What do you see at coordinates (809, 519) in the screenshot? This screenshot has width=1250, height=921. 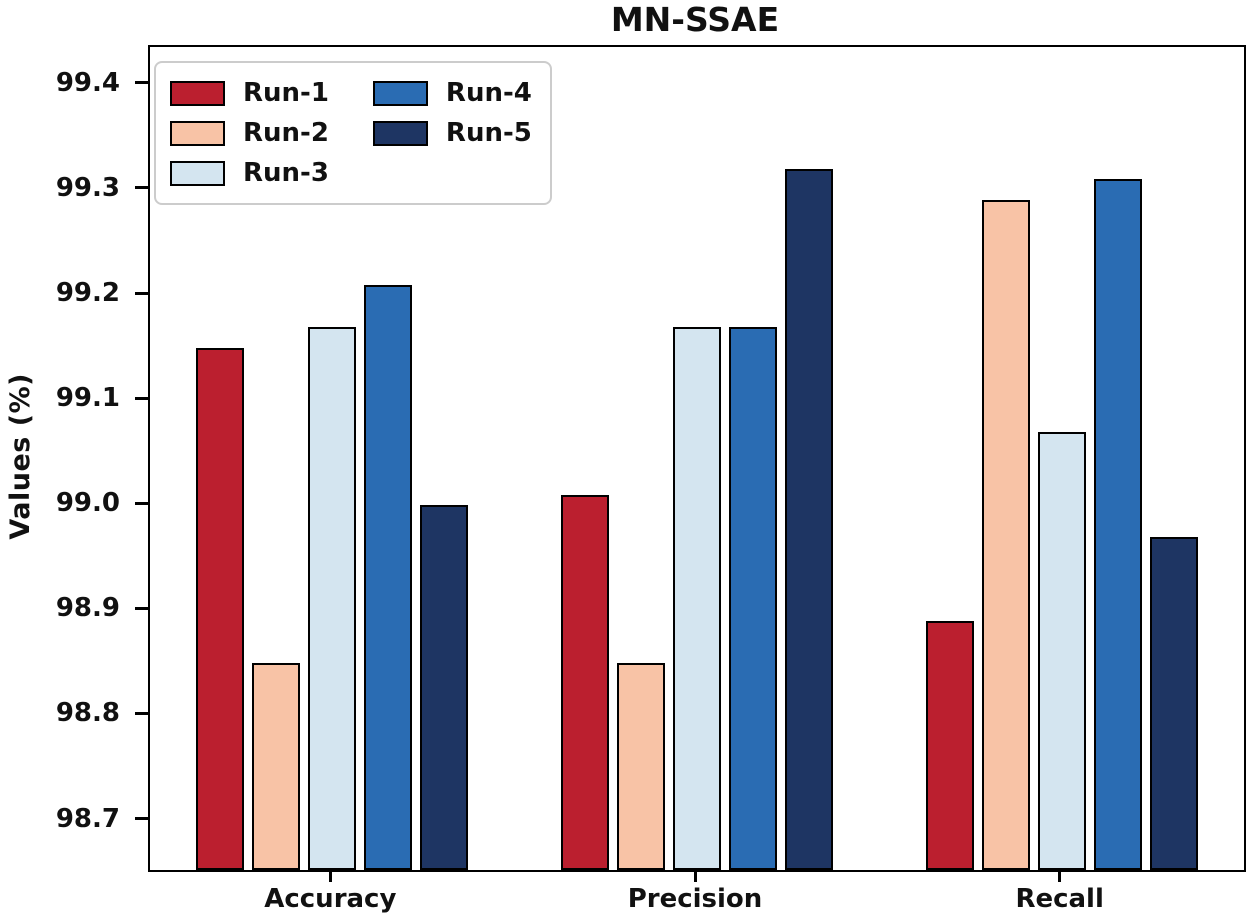 I see `bar-run-5-precision` at bounding box center [809, 519].